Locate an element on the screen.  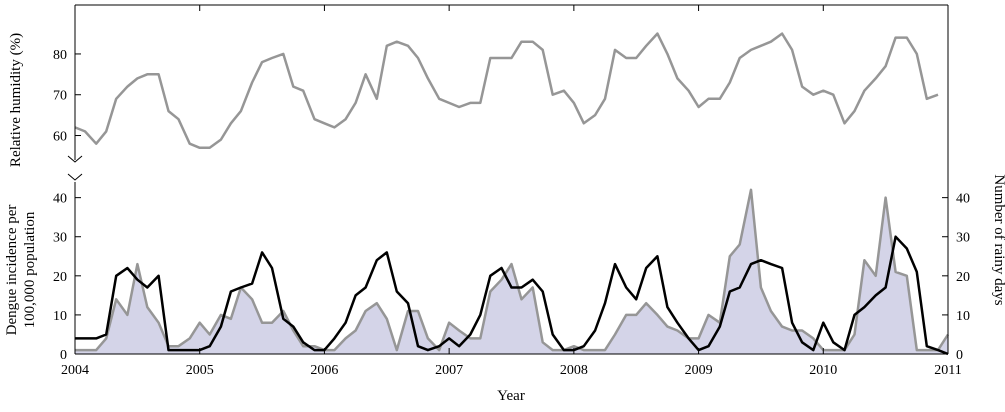
bottom-y-axis-title-line-1: Dengue incidence per is located at coordinates (12, 270).